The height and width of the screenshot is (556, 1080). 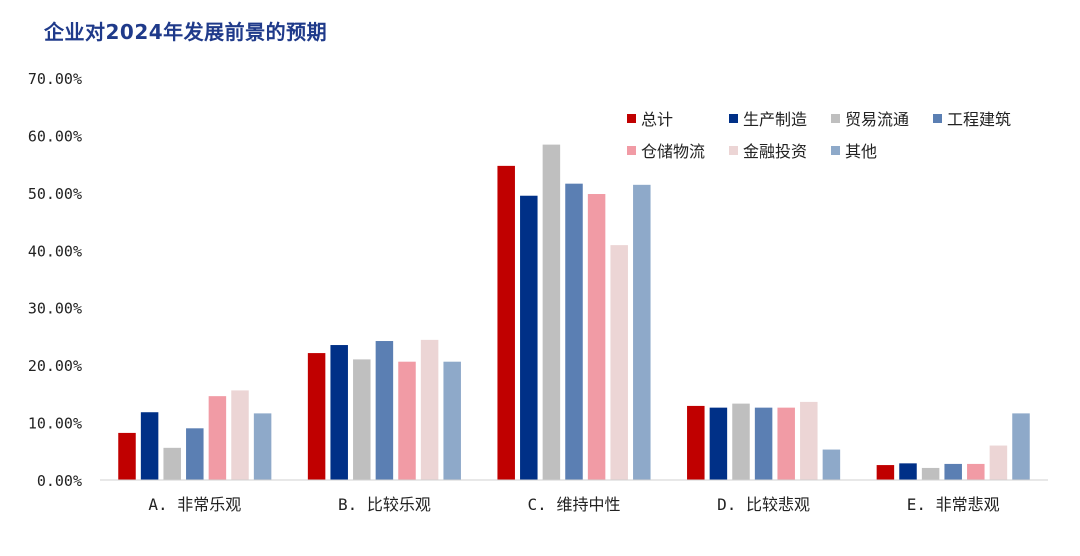 I want to click on legend-label: 仓储物流, so click(x=673, y=151).